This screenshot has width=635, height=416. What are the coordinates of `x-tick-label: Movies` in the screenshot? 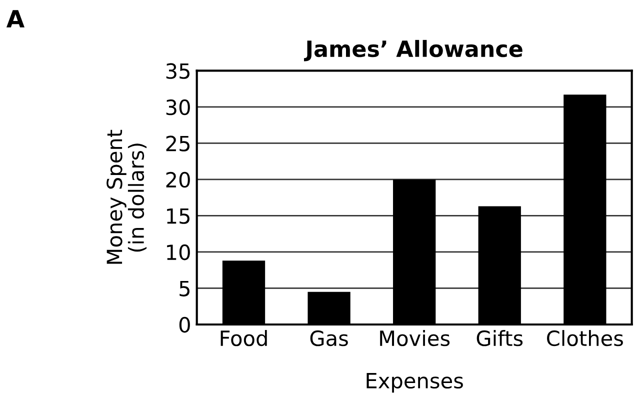 It's located at (415, 338).